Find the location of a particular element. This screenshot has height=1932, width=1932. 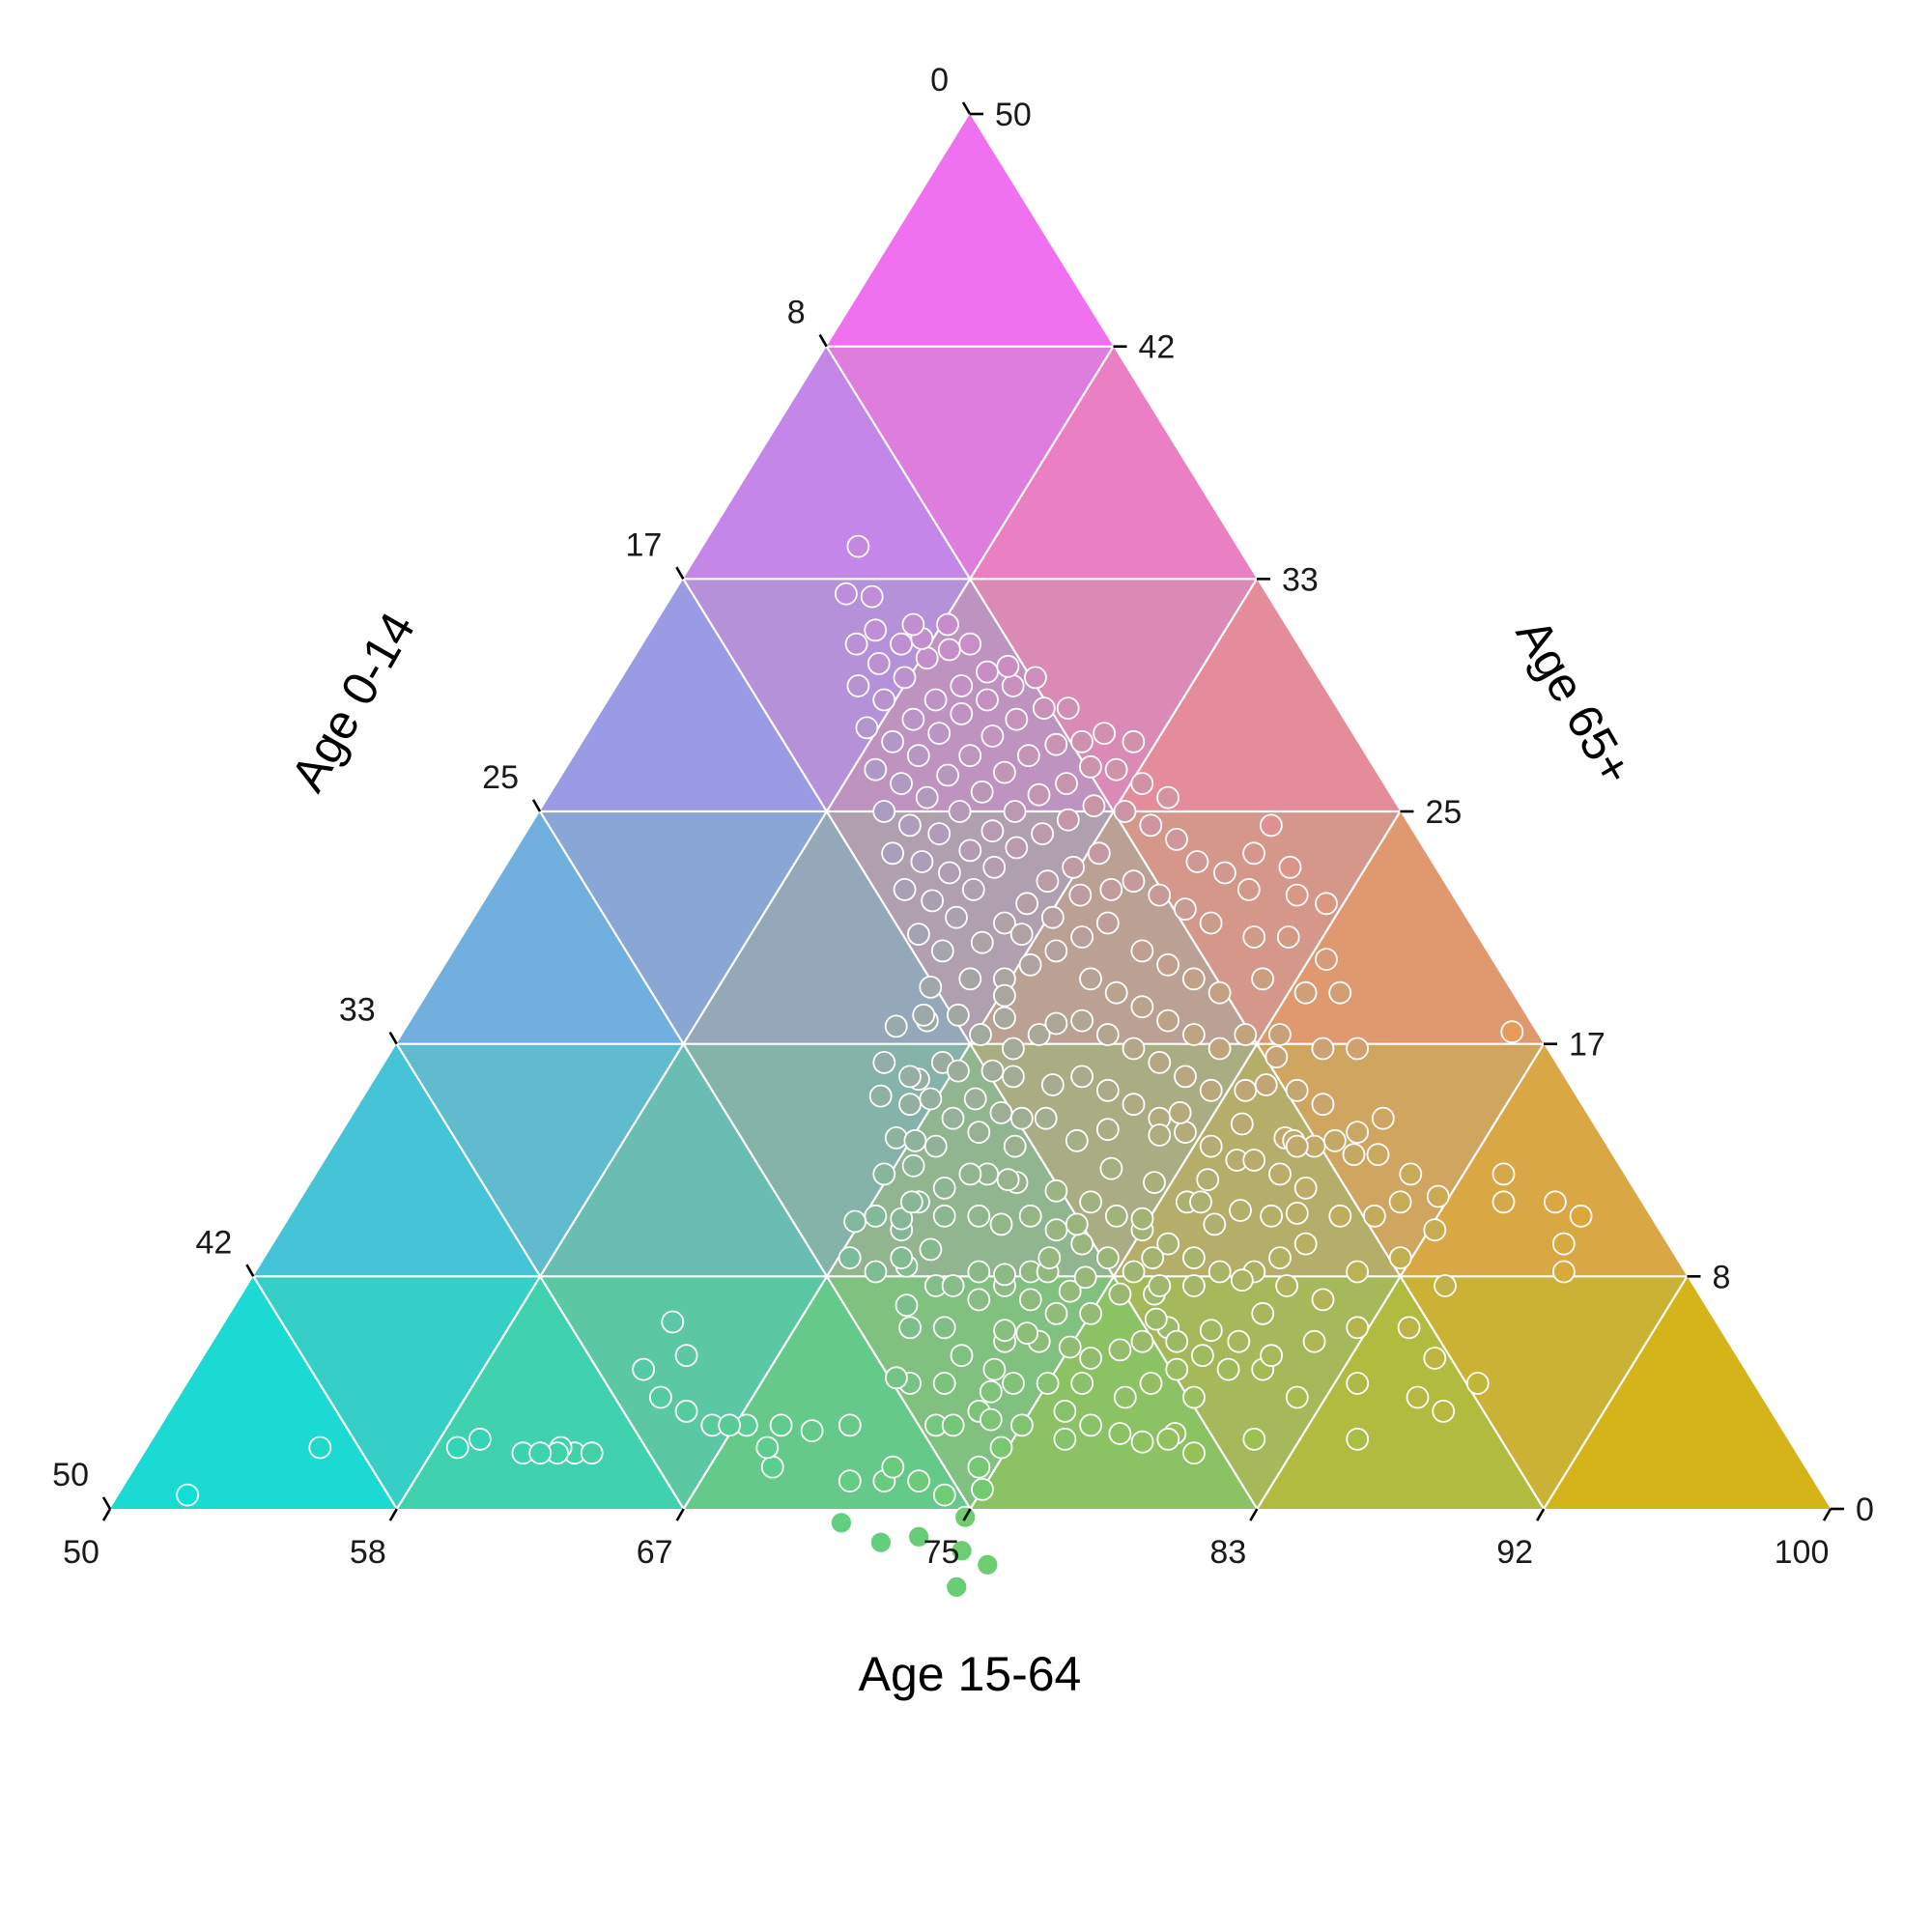

tick-label-left: 17 is located at coordinates (644, 544).